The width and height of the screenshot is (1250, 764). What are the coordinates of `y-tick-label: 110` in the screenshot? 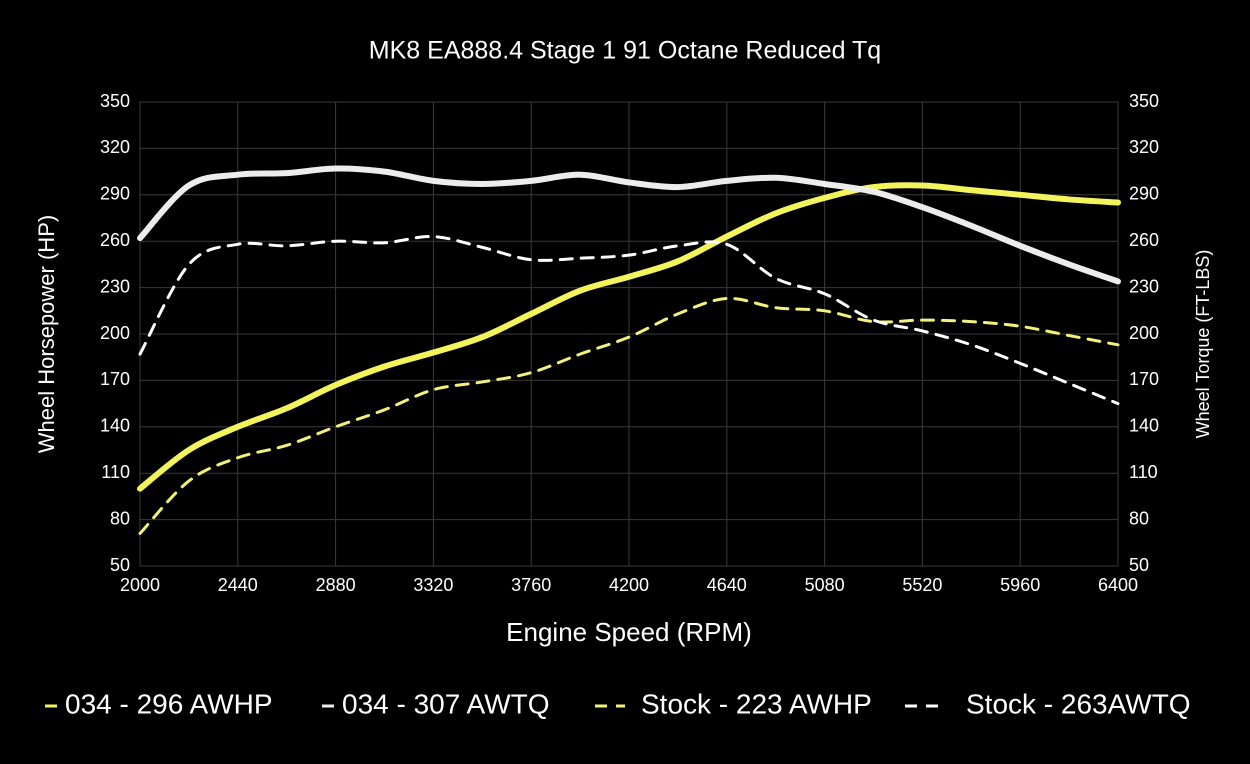 It's located at (115, 472).